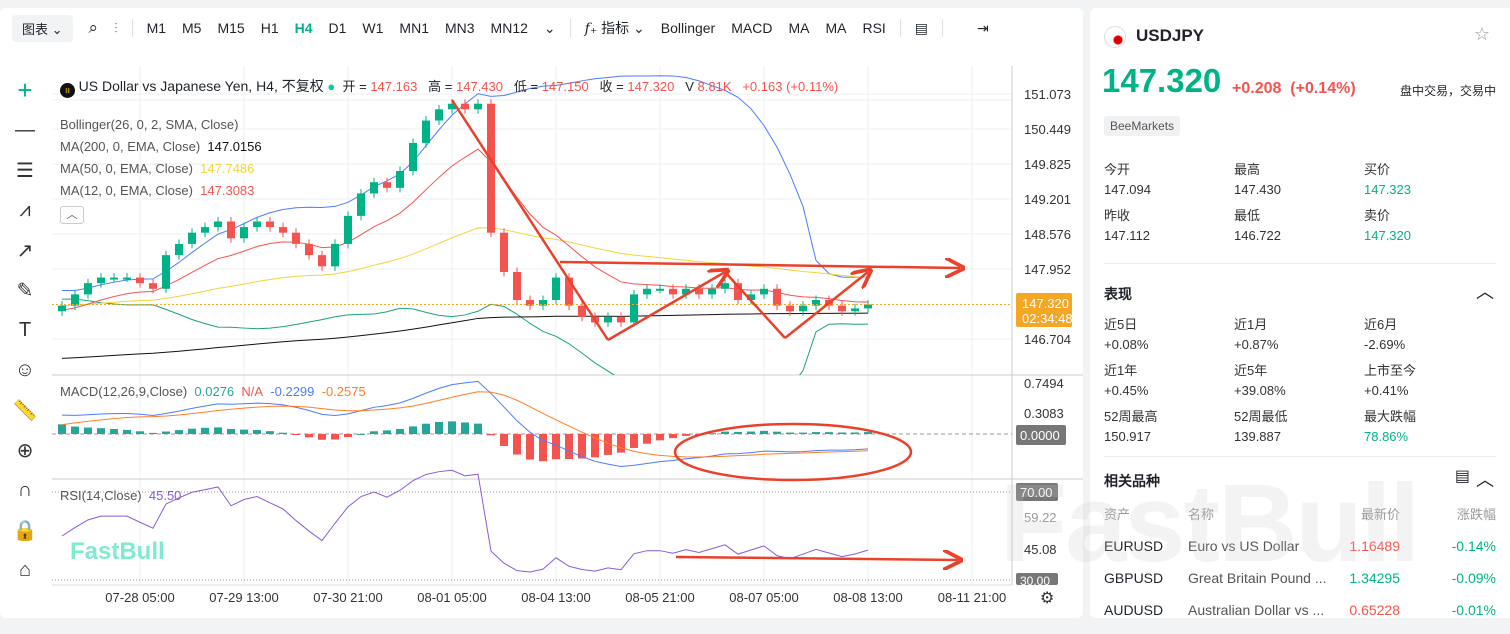 The width and height of the screenshot is (1510, 634). I want to click on ma12-legend: MA(12, 0, EMA, Close) 147.3083, so click(161, 191).